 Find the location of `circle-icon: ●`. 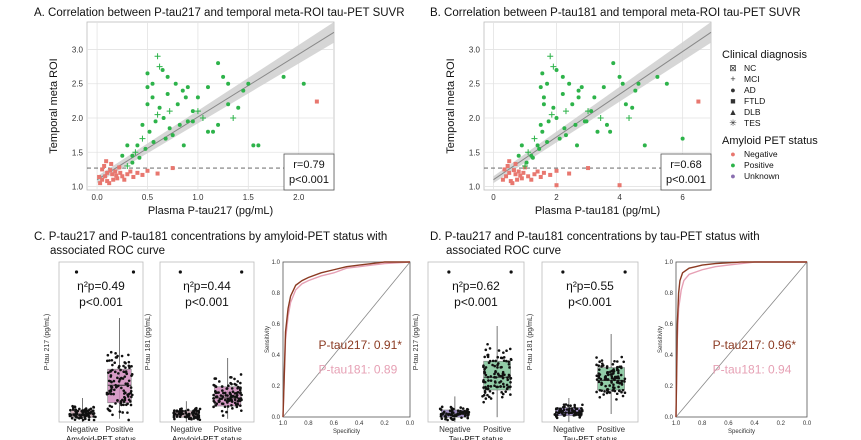

circle-icon: ● is located at coordinates (733, 175).